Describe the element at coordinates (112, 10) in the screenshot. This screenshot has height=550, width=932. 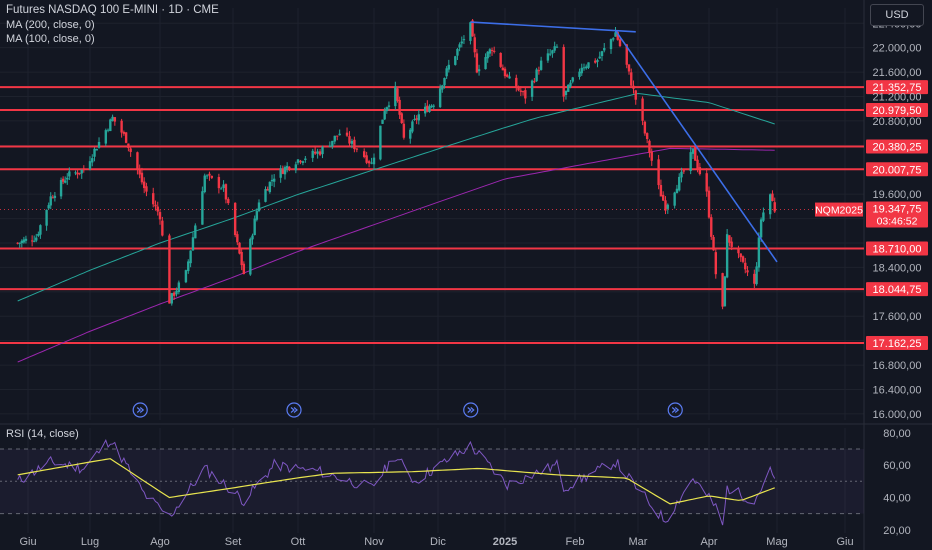
I see `symbol-title: Futures NASDAQ 100 E-MINI · 1D · CME` at that location.